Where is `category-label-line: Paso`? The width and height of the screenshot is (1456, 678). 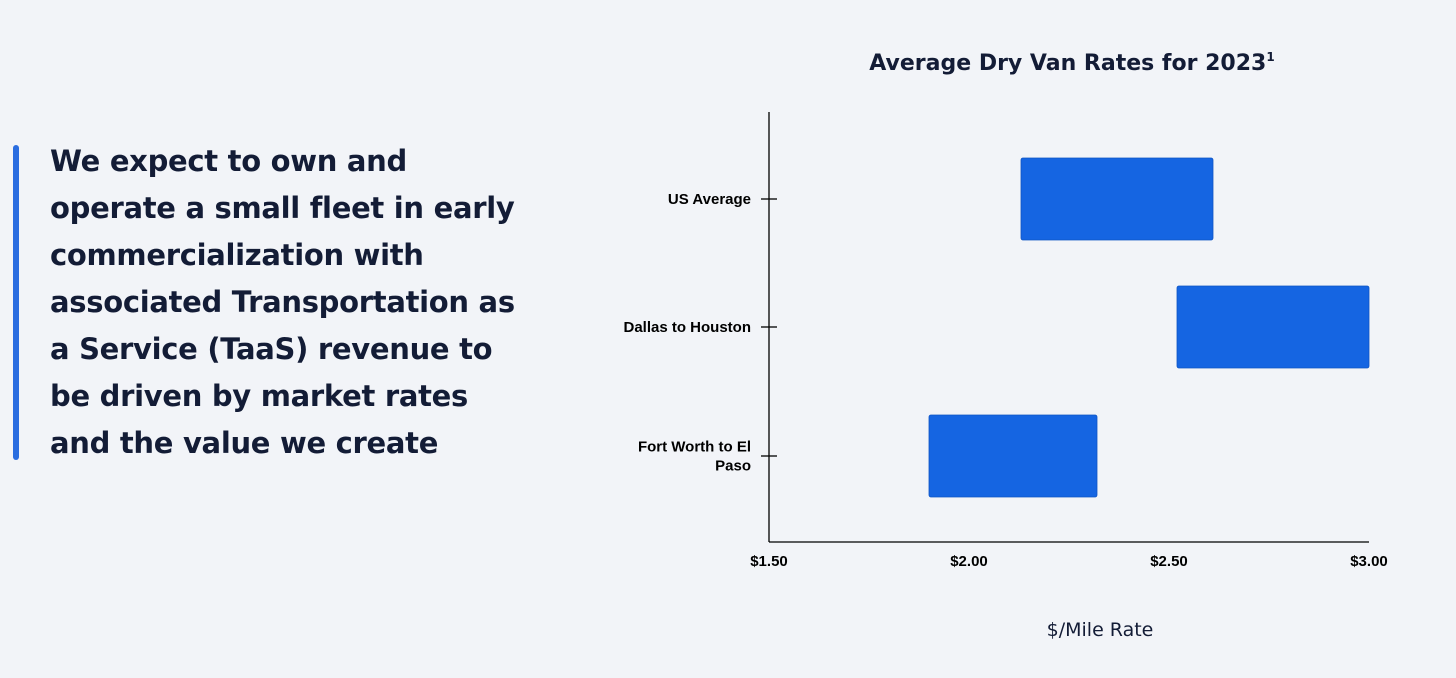 category-label-line: Paso is located at coordinates (733, 466).